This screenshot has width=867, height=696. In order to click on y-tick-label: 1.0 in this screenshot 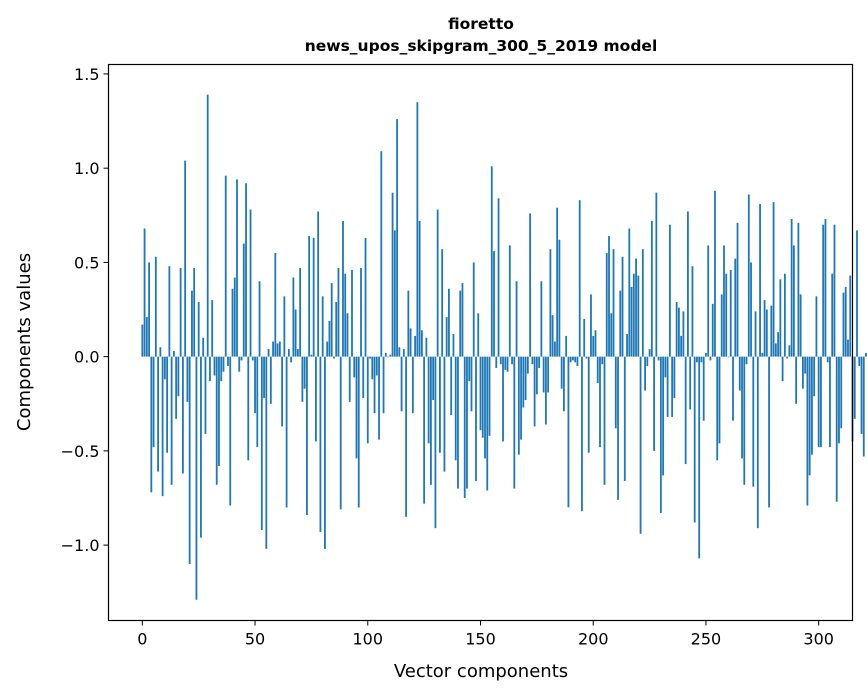, I will do `click(86, 168)`.